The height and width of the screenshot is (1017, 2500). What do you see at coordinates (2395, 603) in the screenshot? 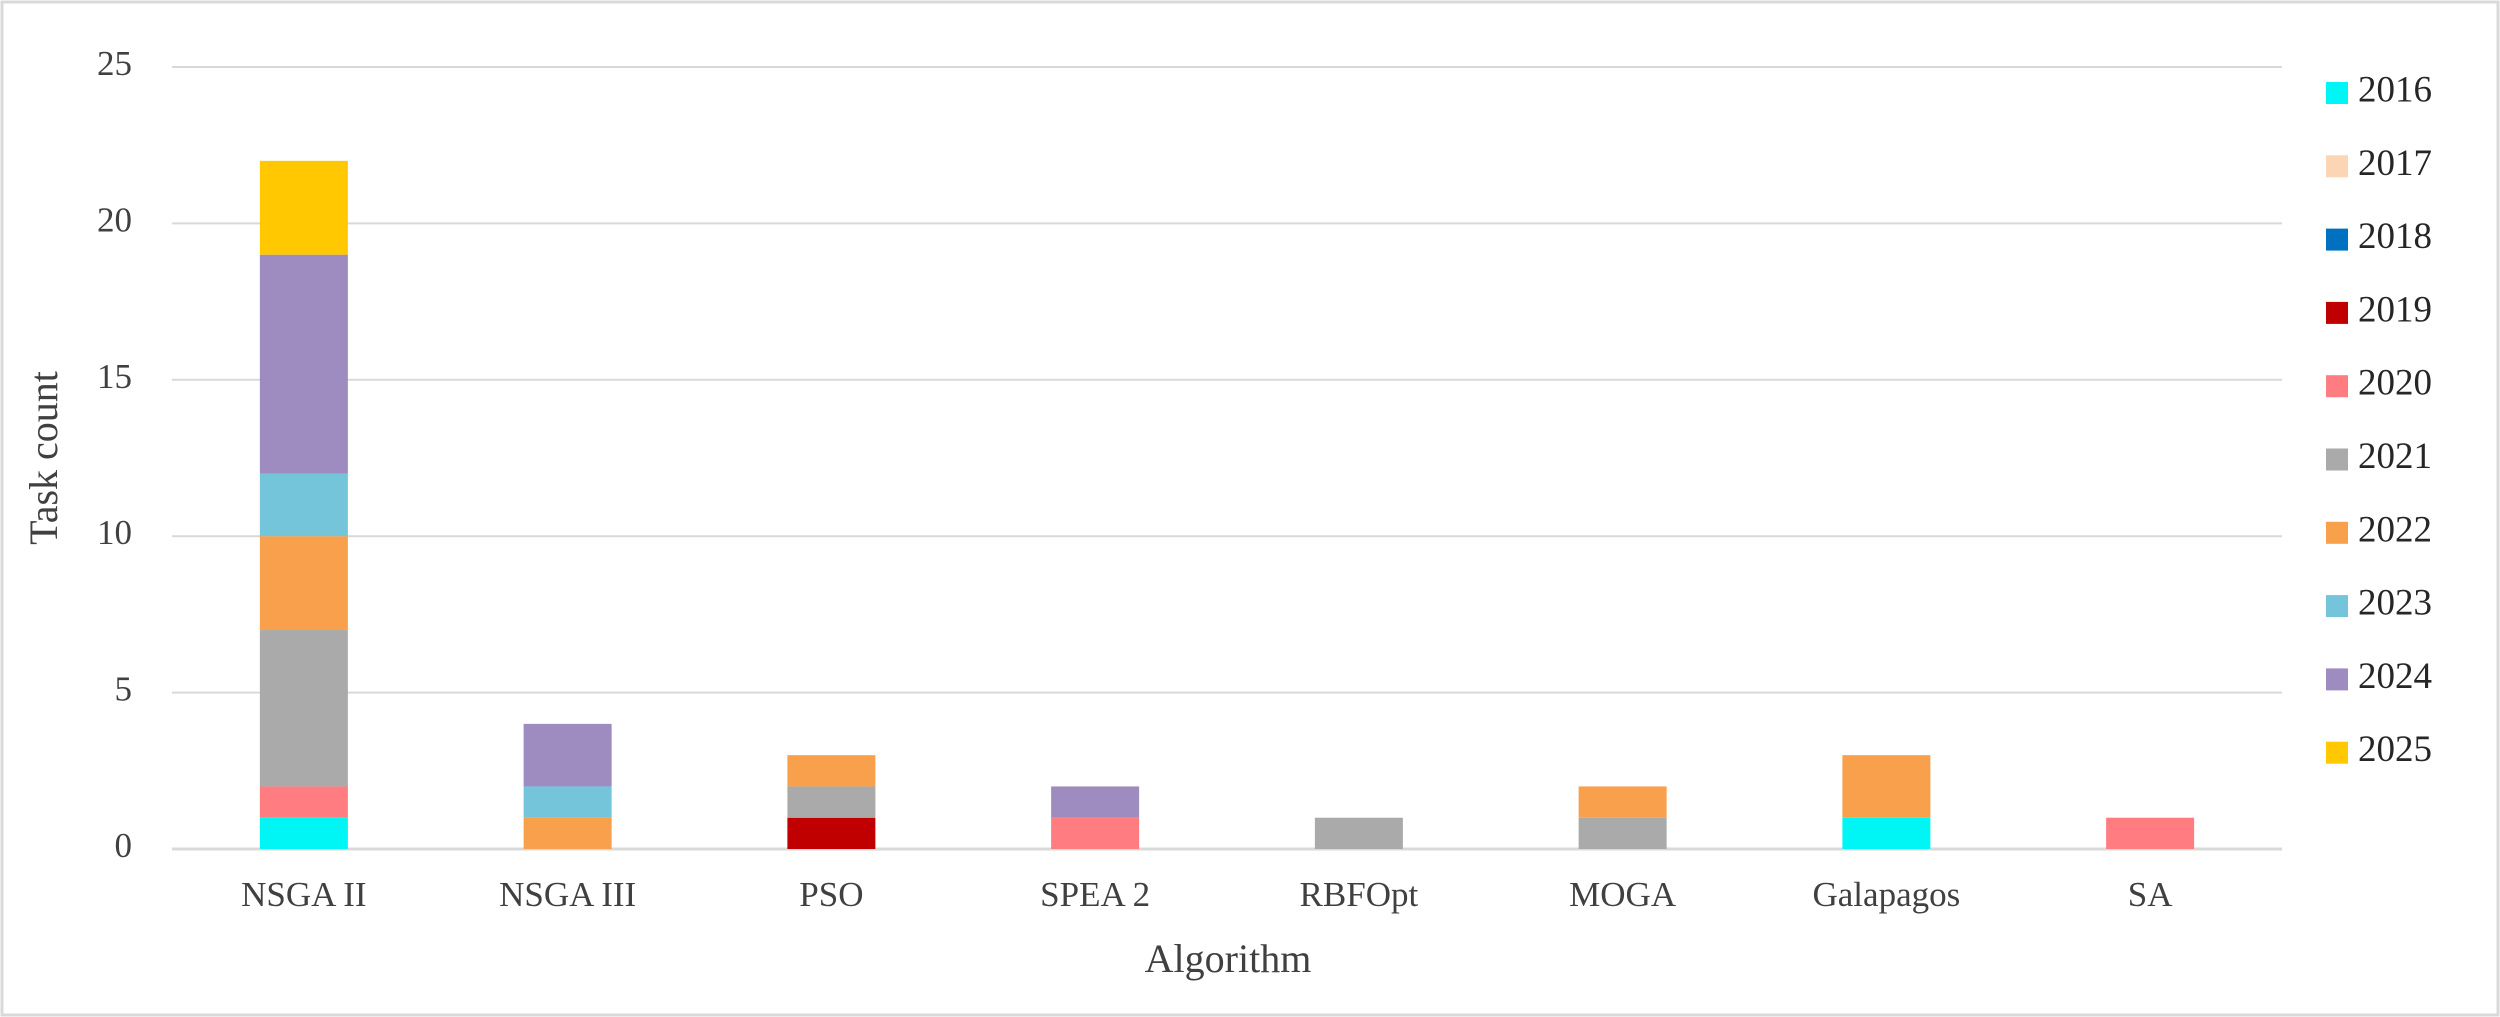
I see `legend-label: 2023` at bounding box center [2395, 603].